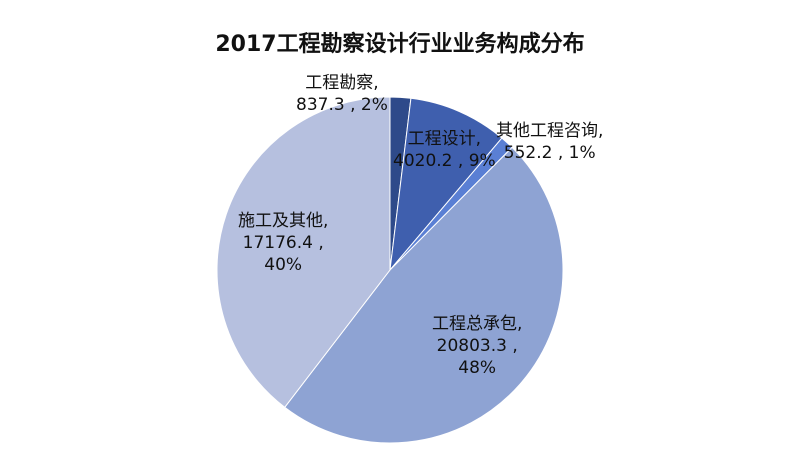 The height and width of the screenshot is (474, 800). Describe the element at coordinates (549, 153) in the screenshot. I see `label-line: 552.2 , 1%` at that location.